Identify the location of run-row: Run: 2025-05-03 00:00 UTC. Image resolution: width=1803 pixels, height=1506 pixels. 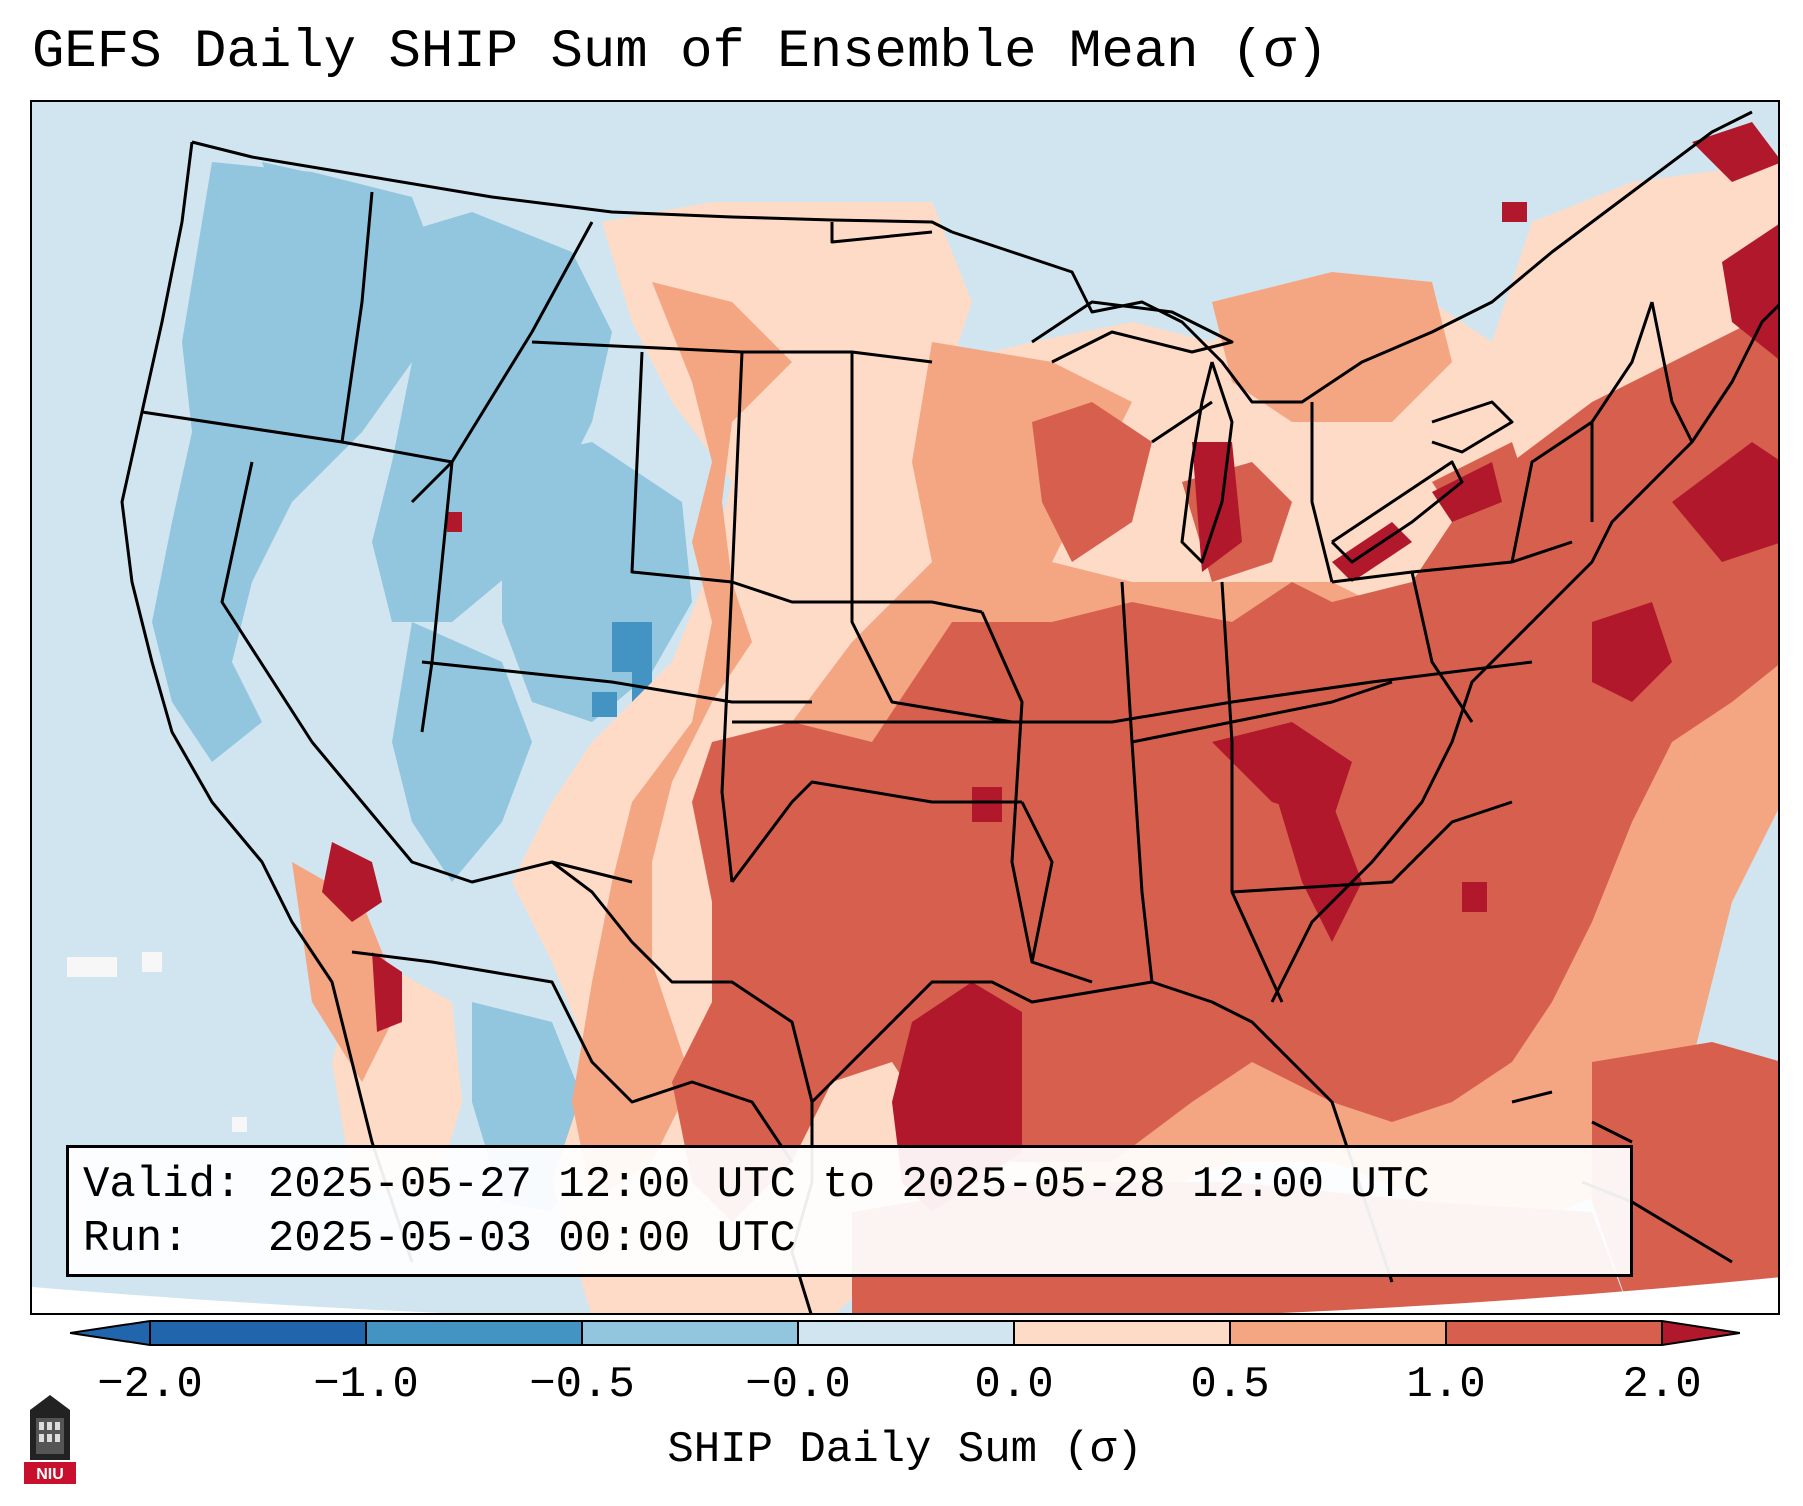
(849, 1239).